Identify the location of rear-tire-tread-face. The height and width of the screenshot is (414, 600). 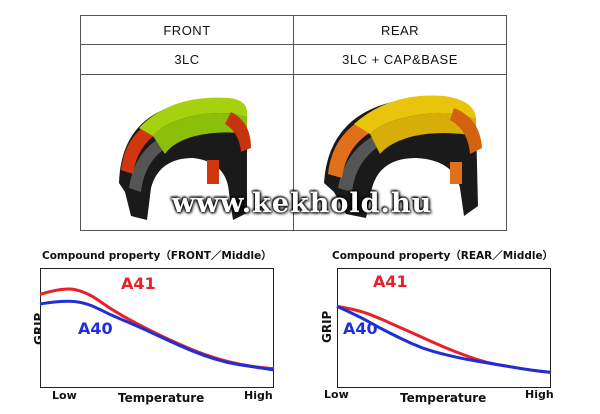
(423, 133).